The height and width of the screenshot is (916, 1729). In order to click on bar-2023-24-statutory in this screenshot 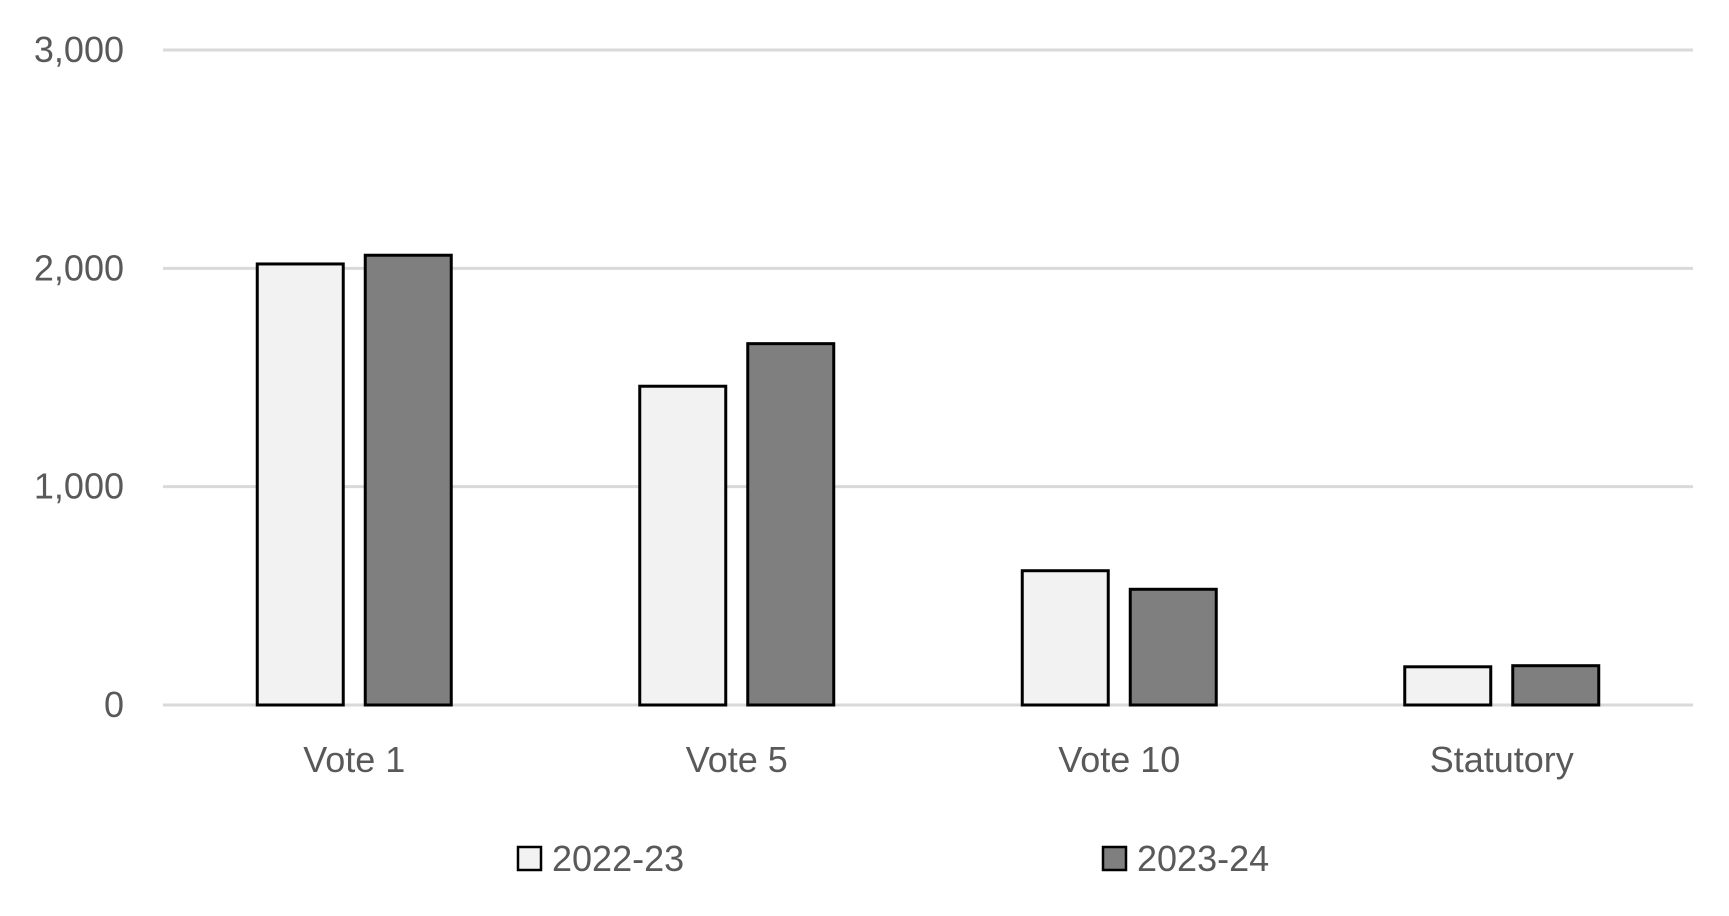, I will do `click(1556, 685)`.